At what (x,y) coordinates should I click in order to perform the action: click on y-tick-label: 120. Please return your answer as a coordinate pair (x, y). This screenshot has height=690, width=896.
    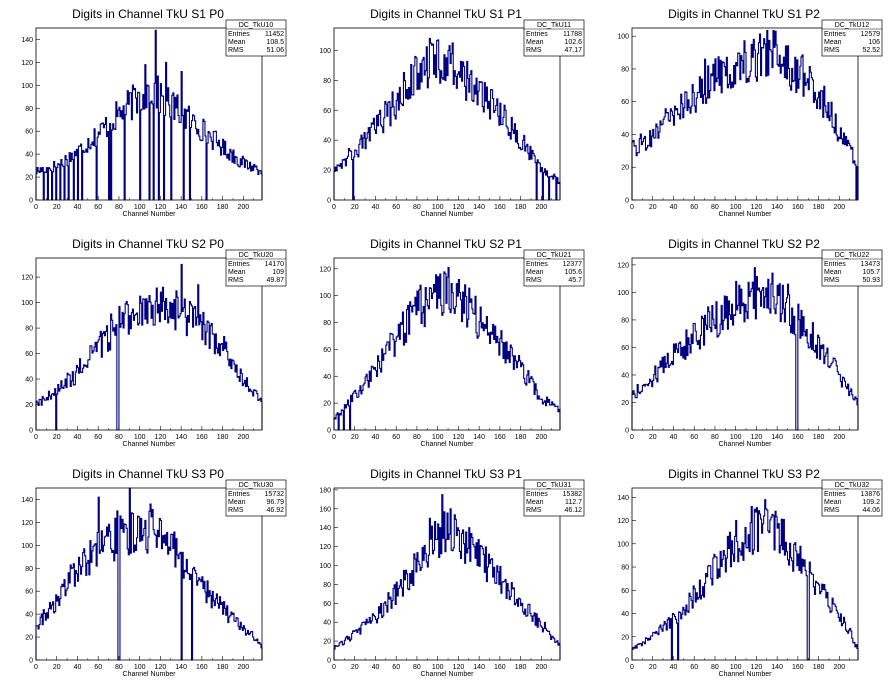
    Looking at the image, I should click on (623, 265).